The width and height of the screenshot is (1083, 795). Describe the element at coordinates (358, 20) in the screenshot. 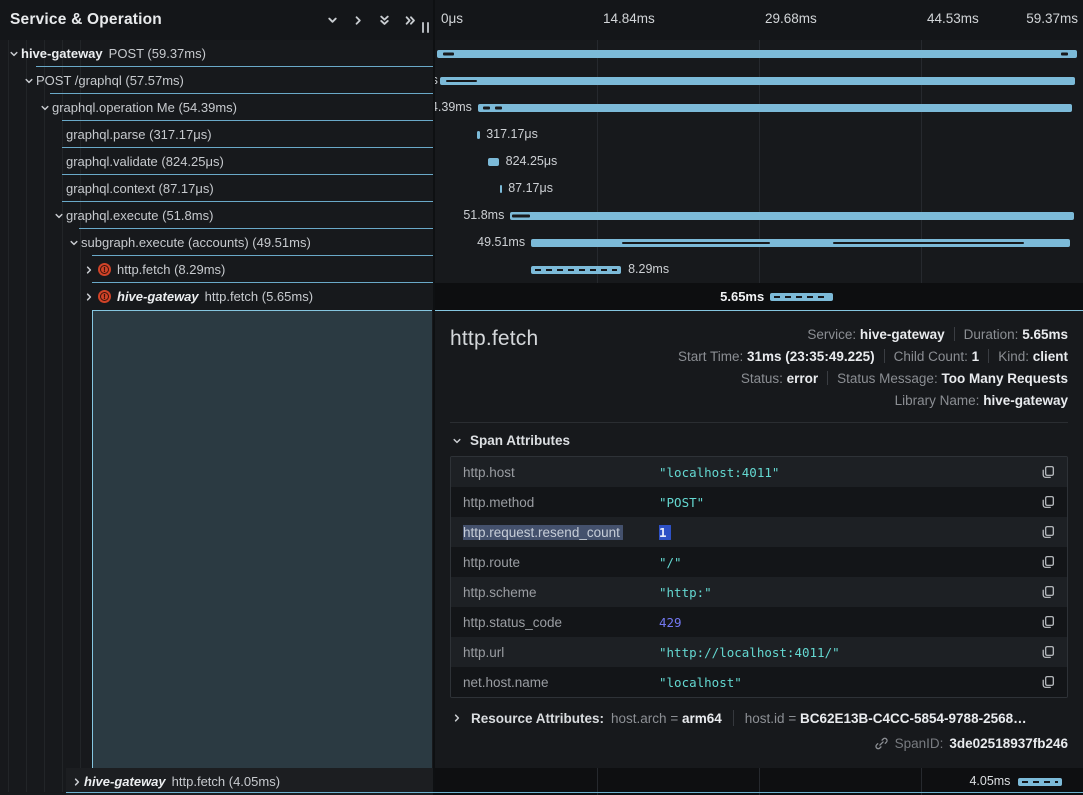

I see `expand-one-icon` at that location.